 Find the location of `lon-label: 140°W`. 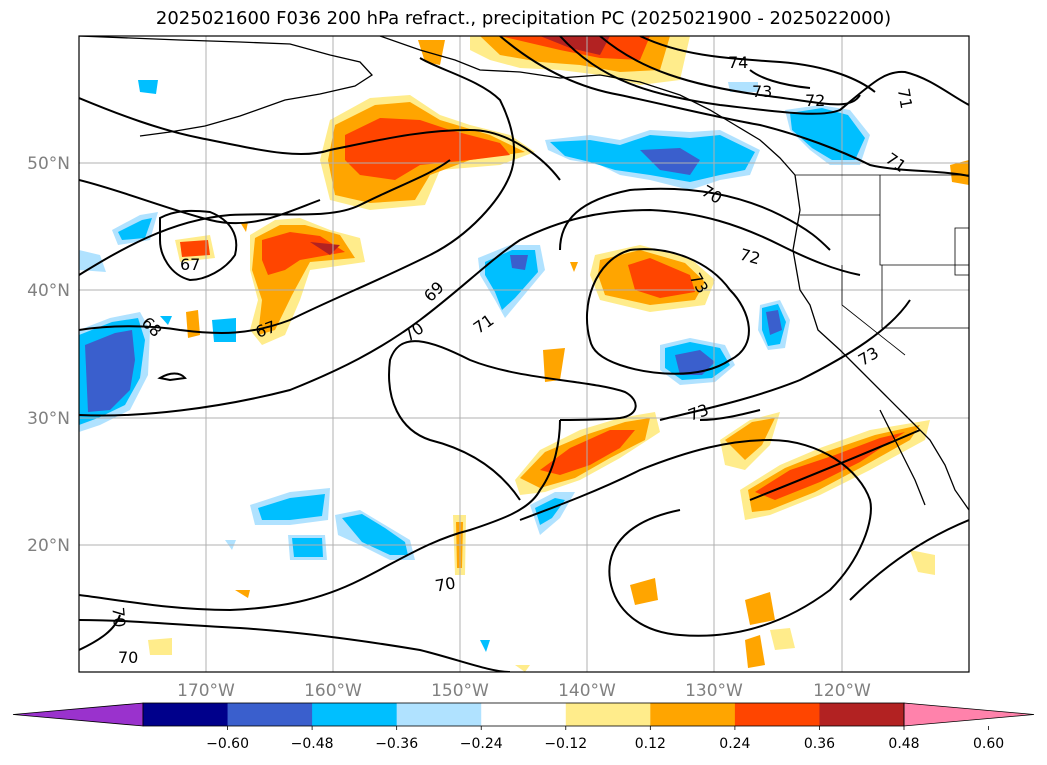

lon-label: 140°W is located at coordinates (587, 691).